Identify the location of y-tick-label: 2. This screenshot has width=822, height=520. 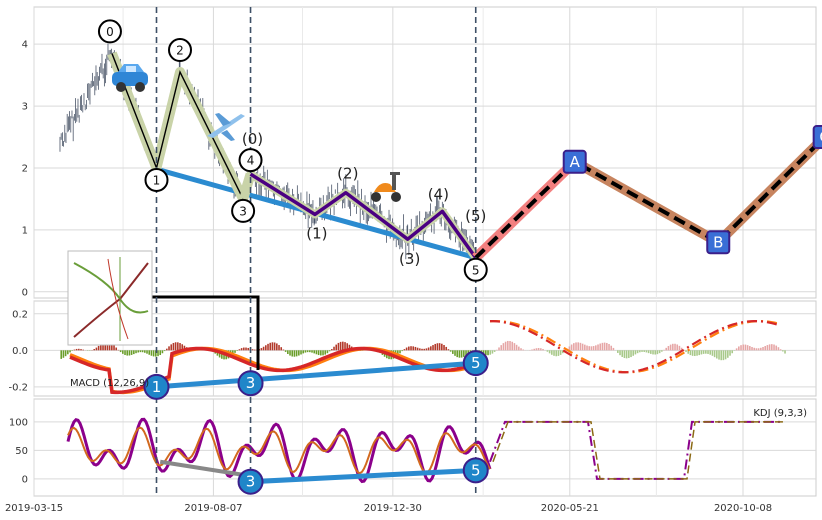
(25, 168).